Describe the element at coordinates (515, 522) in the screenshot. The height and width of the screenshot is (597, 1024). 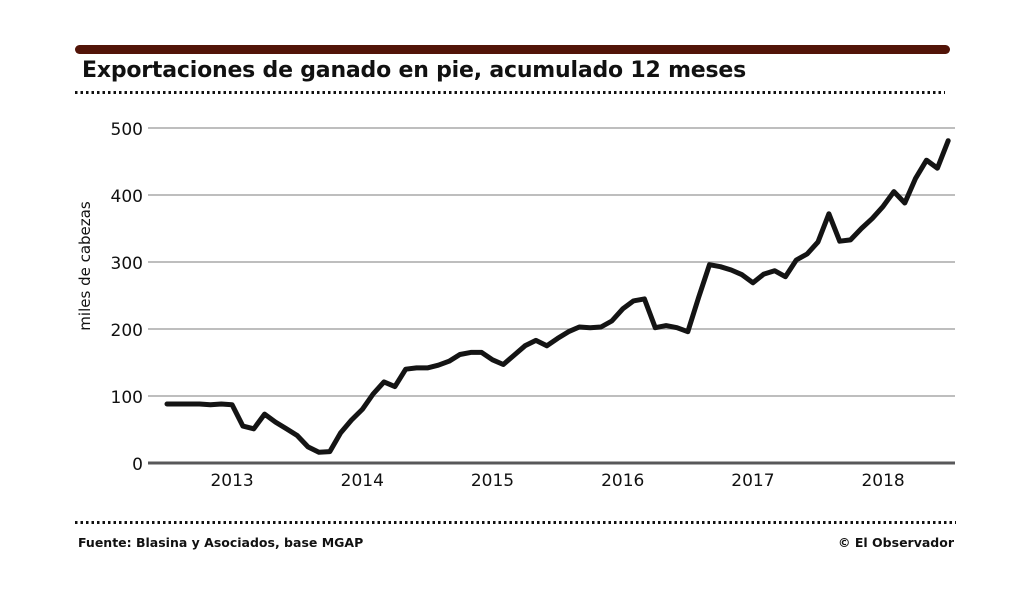
I see `footer-dotted-rule` at that location.